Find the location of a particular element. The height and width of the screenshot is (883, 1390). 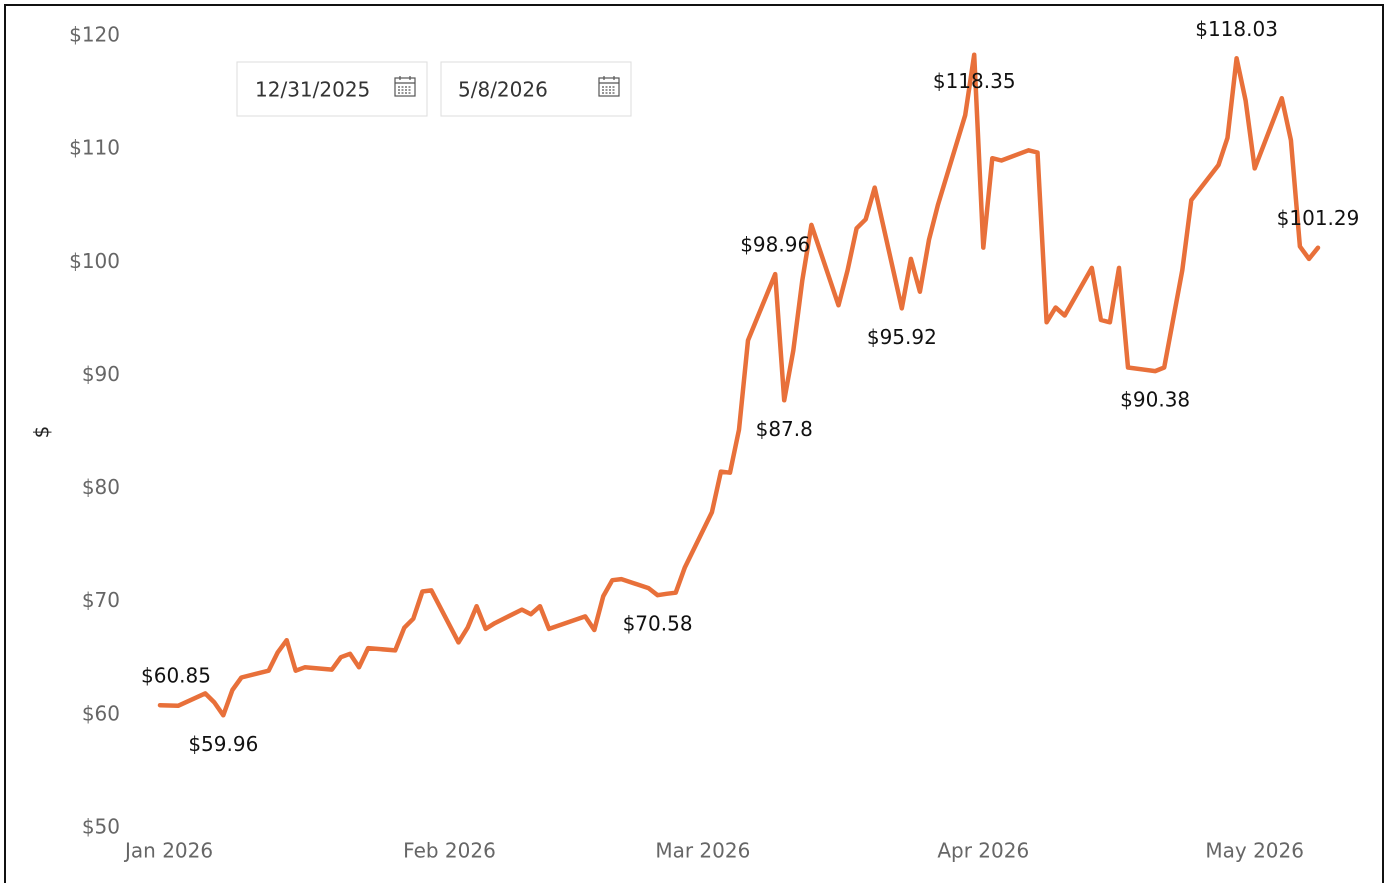

y-tick-label: $80 is located at coordinates (101, 487).